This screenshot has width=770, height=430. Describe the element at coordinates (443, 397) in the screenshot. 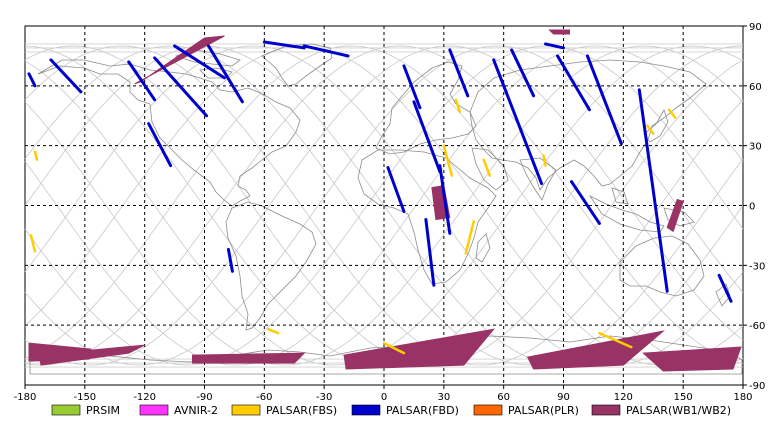

I see `x-tick-label: 30` at that location.